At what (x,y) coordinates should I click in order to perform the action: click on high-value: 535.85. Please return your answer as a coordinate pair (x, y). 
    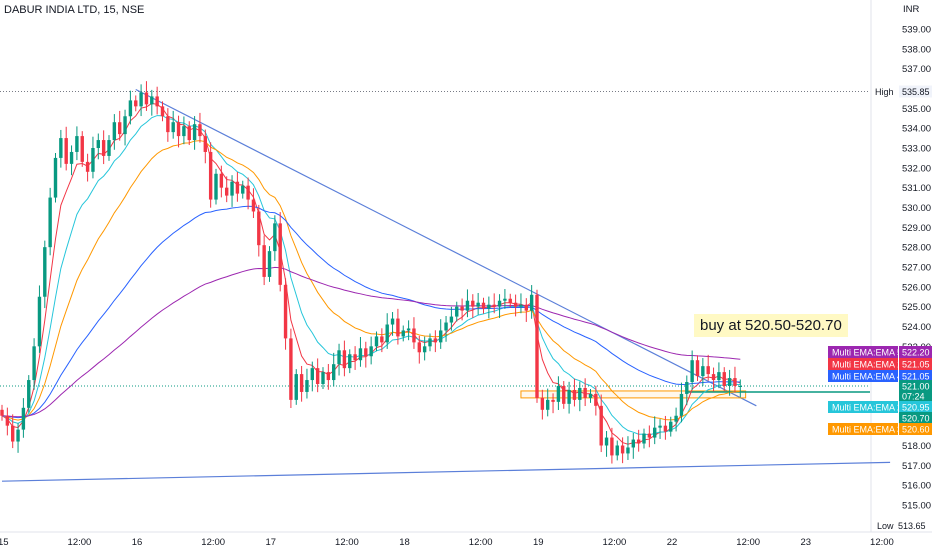
    Looking at the image, I should click on (916, 92).